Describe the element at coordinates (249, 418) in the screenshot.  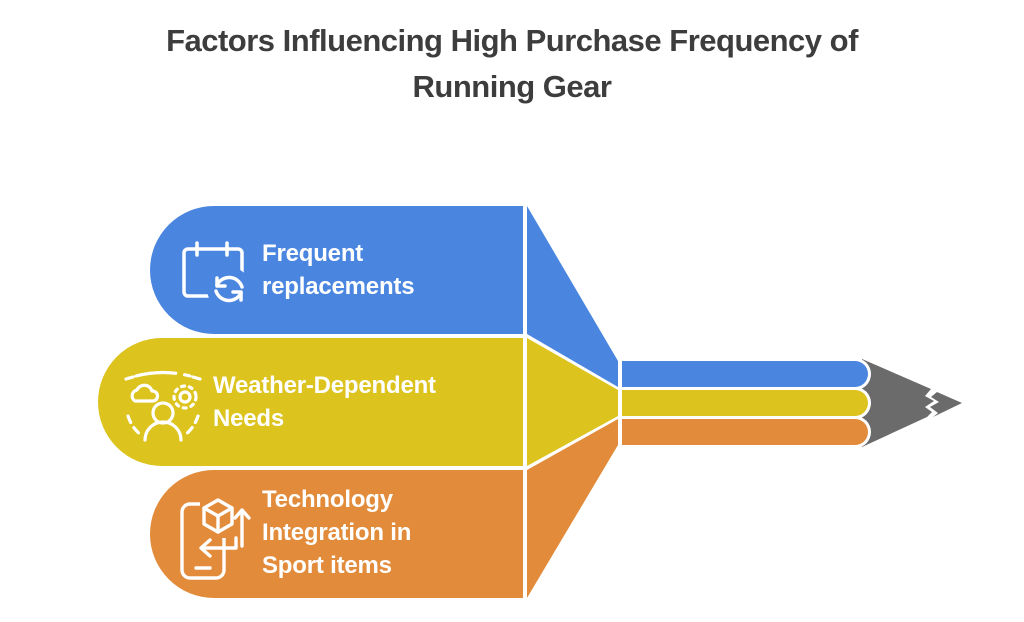
I see `factor-label-line: Needs` at that location.